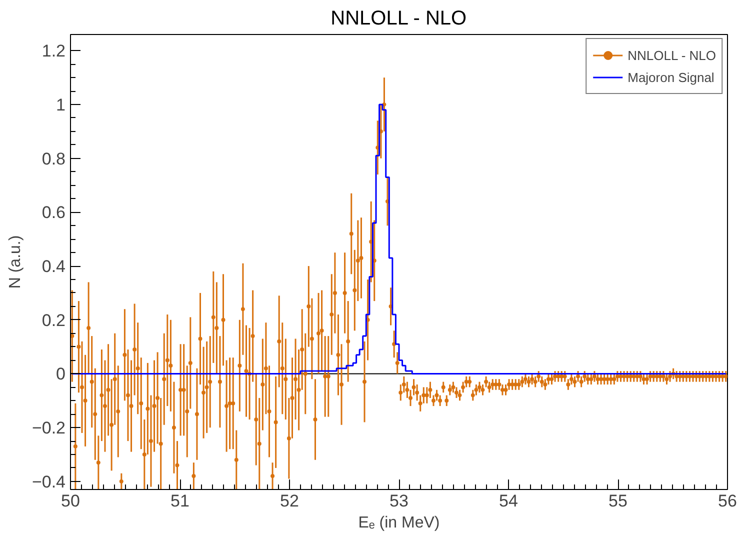 The width and height of the screenshot is (739, 534). I want to click on y-tick-label: −0.2, so click(49, 428).